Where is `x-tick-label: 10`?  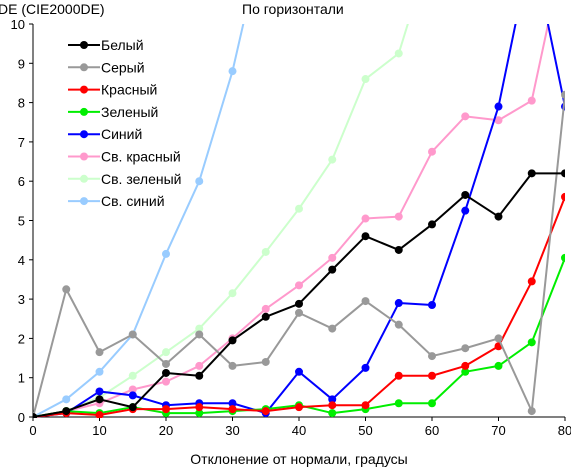 x-tick-label: 10 is located at coordinates (99, 430).